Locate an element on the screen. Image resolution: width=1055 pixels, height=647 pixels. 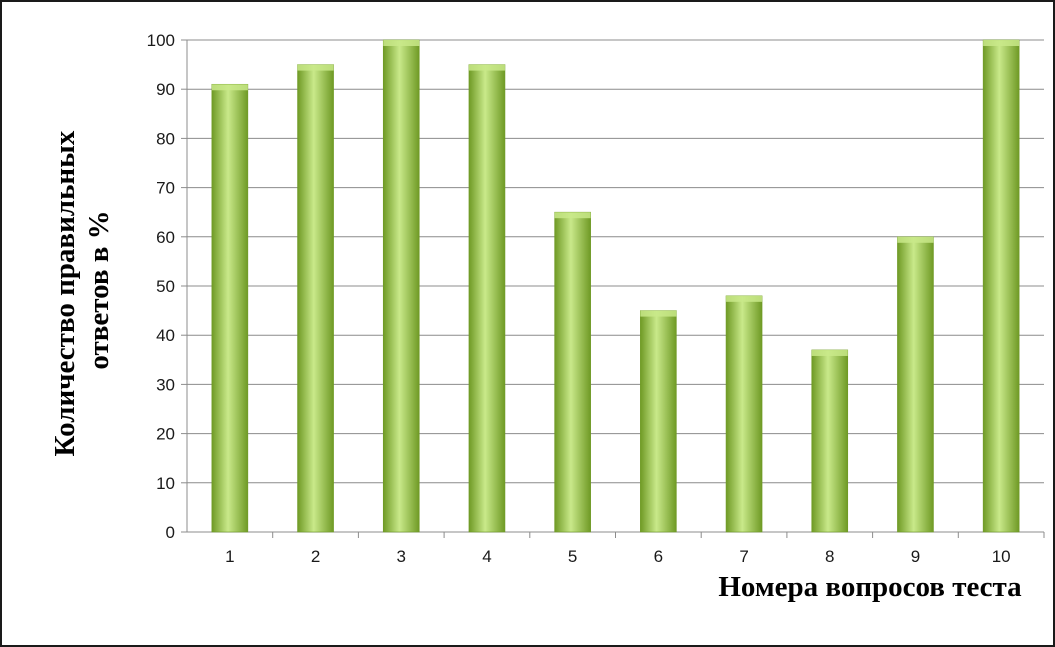
y-axis-title: Количество правильных ответов в % is located at coordinates (82, 289).